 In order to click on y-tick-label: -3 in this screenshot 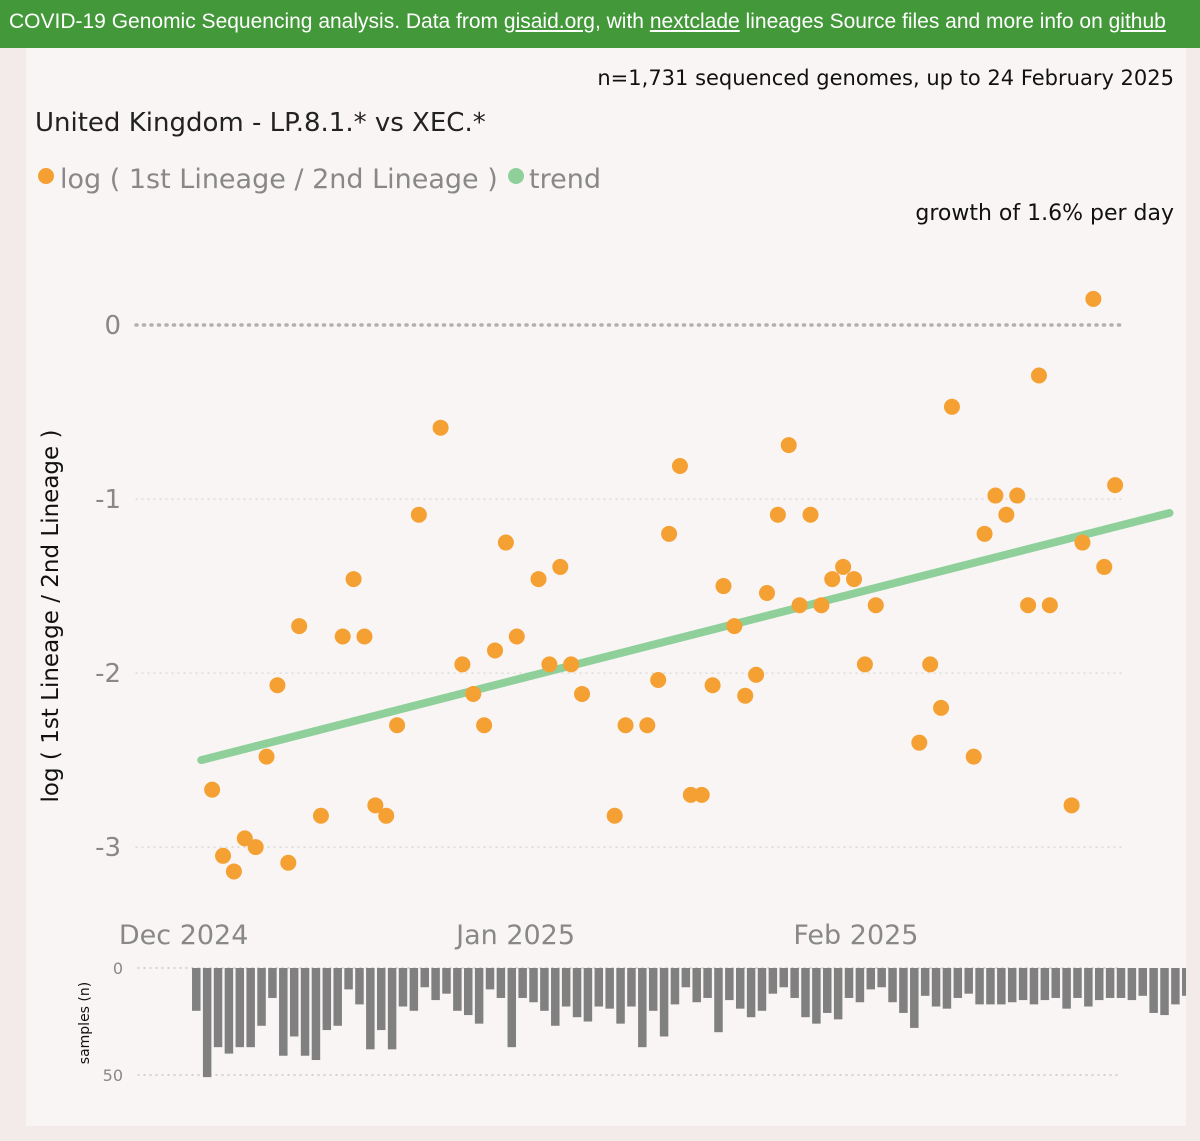, I will do `click(108, 848)`.